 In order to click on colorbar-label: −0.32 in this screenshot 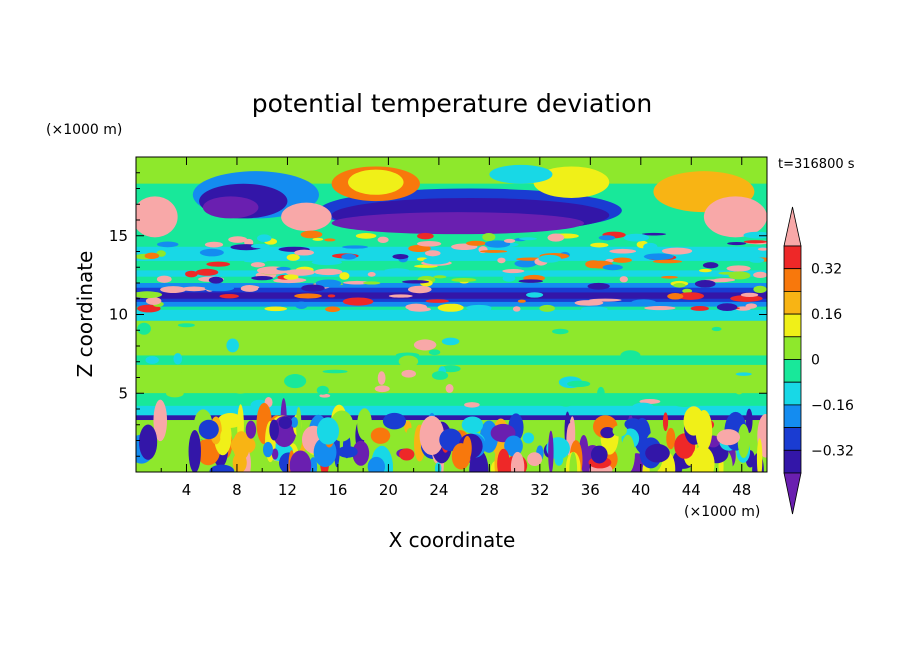, I will do `click(832, 451)`.